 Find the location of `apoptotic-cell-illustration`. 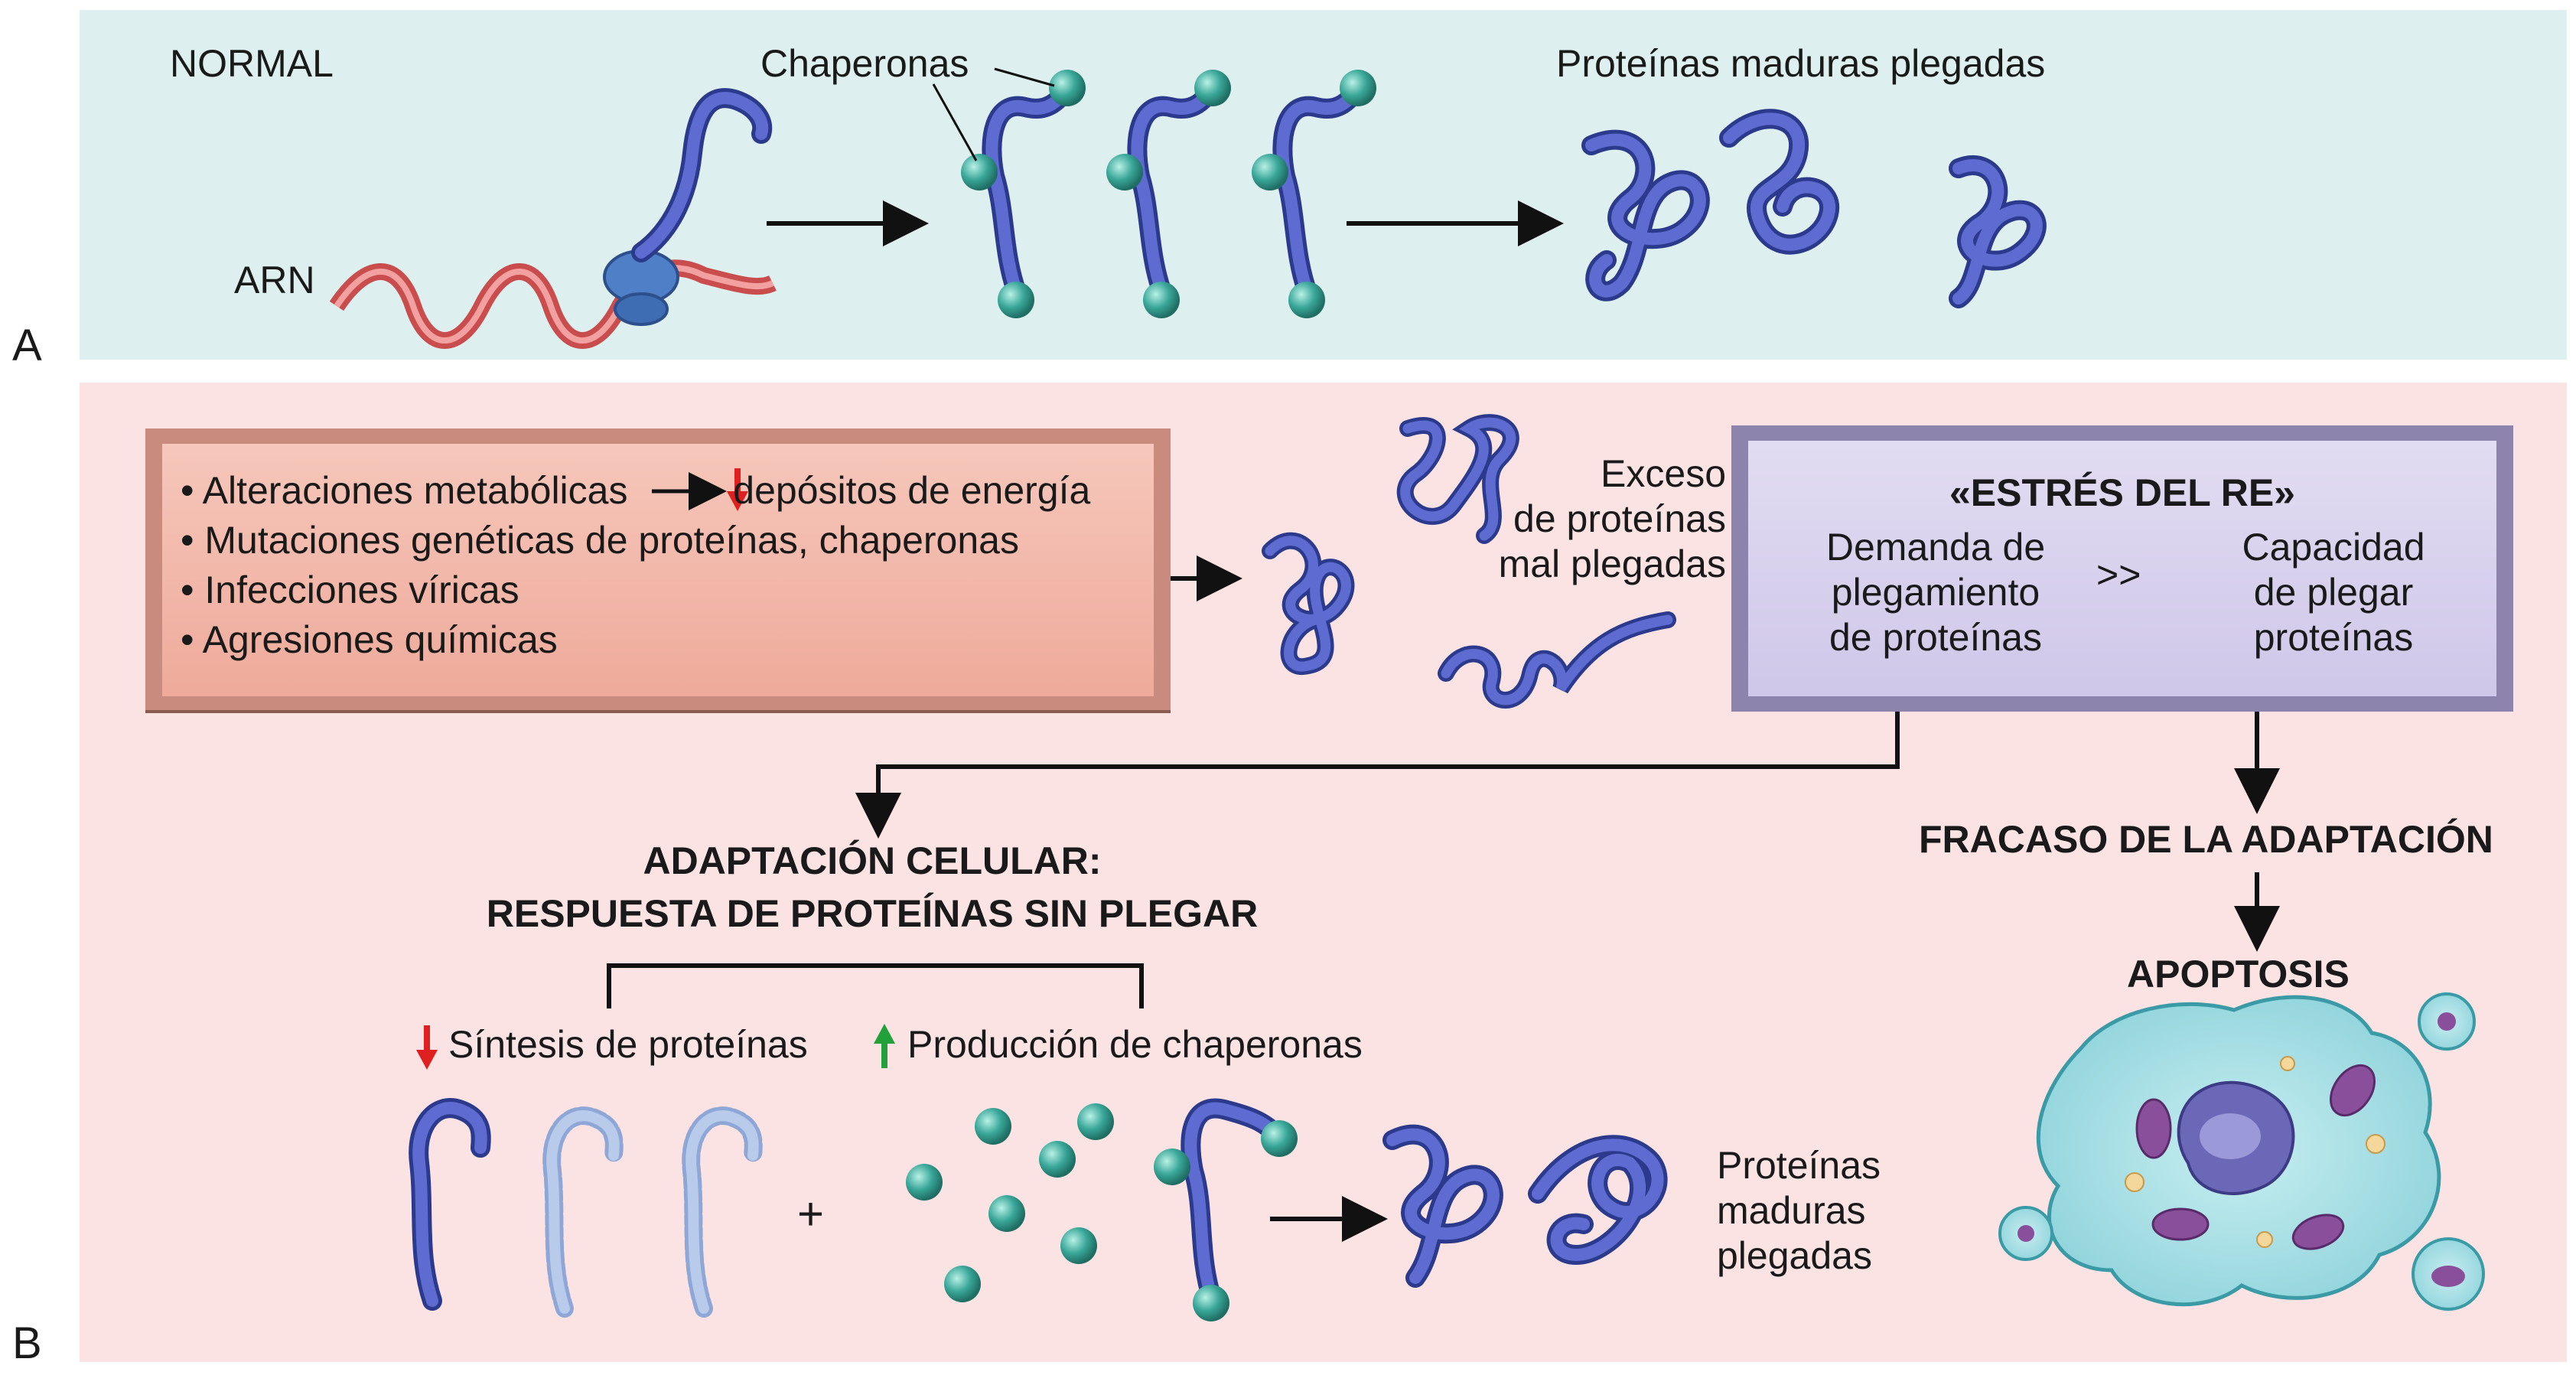

apoptotic-cell-illustration is located at coordinates (2242, 1151).